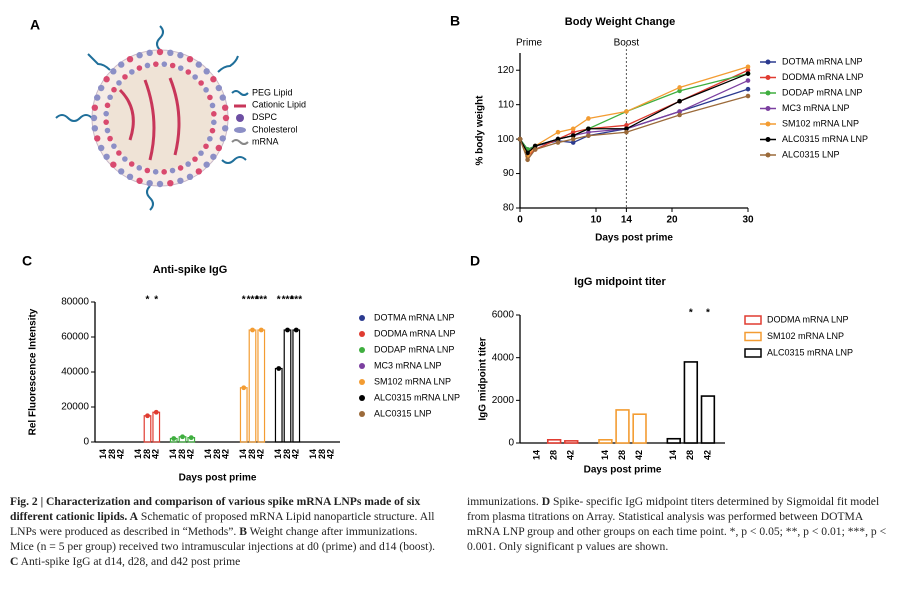  Describe the element at coordinates (75, 337) in the screenshot. I see `y-tick-label: 60000` at that location.